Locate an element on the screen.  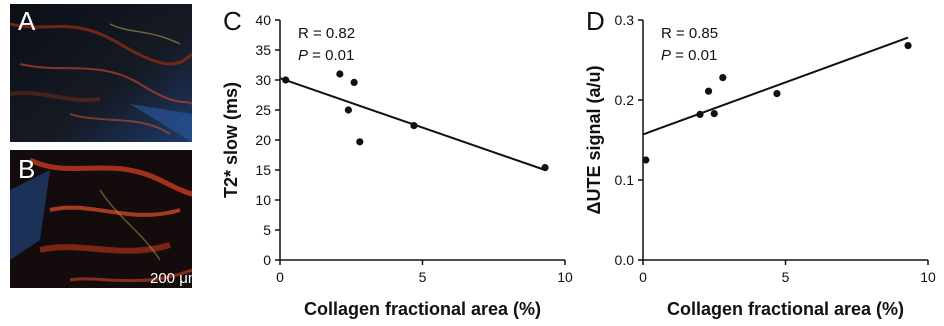
y-axis-title: ΔUTE signal (a/u) is located at coordinates (594, 140).